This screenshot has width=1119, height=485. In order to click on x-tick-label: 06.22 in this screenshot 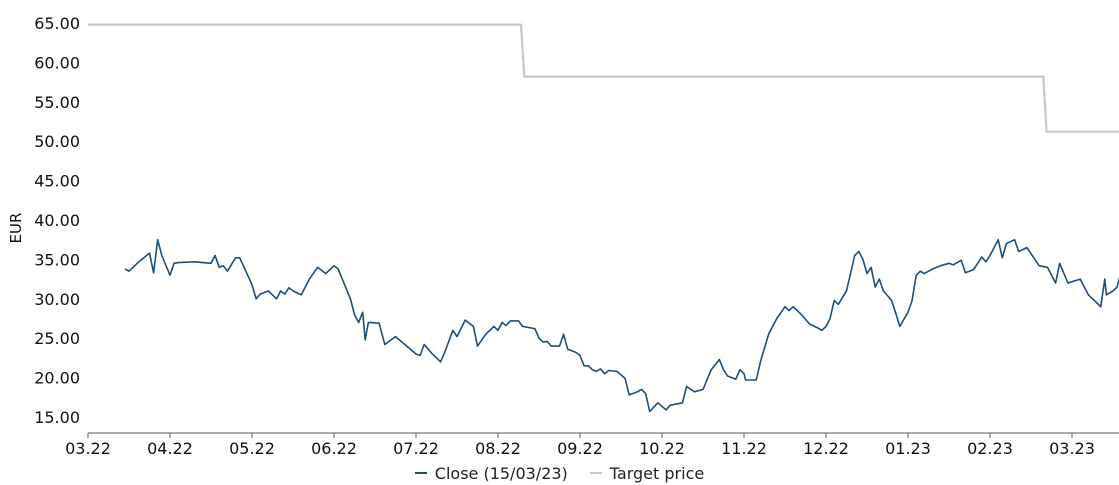, I will do `click(334, 448)`.